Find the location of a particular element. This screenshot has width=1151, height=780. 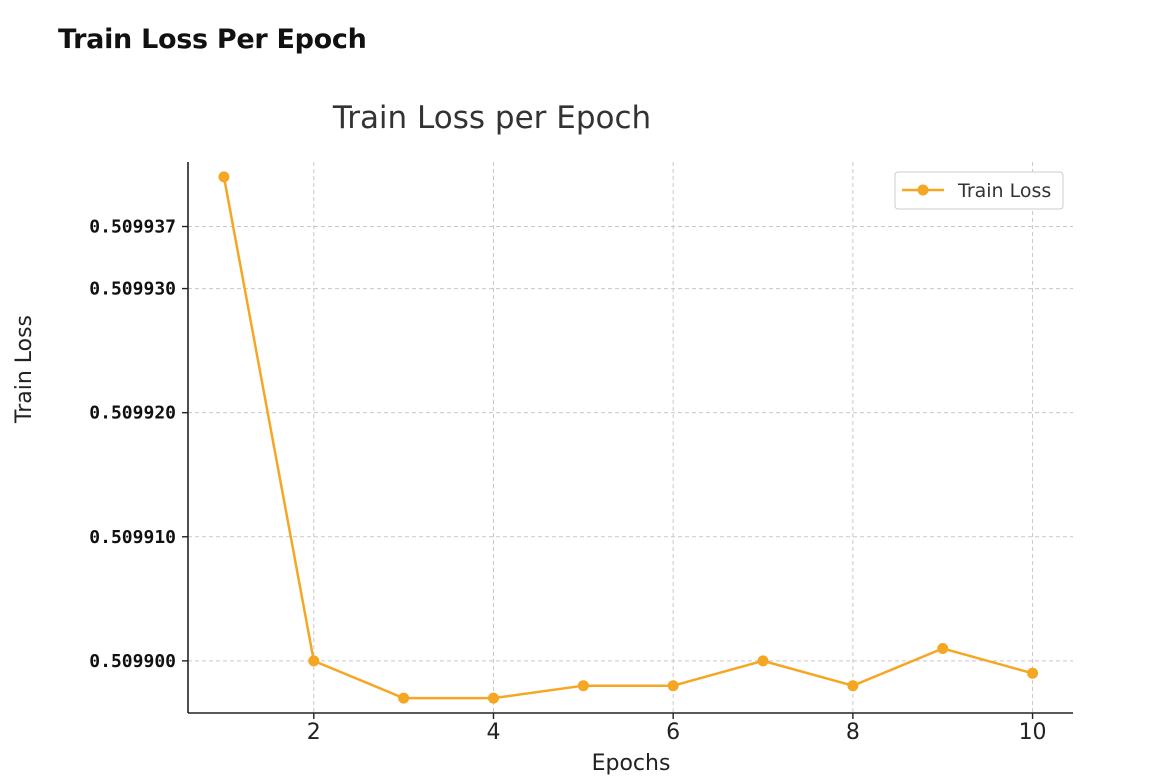

chart-title: Train Loss per Epoch is located at coordinates (491, 118).